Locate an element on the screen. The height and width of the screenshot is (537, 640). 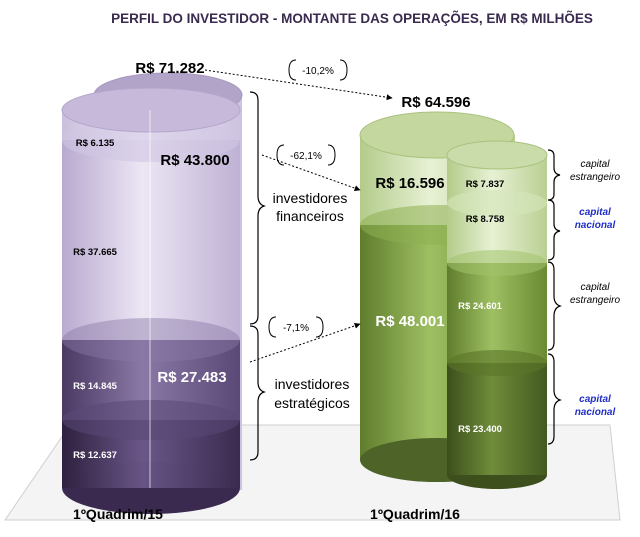
investidores-financeiros-line1: investidores is located at coordinates (310, 198).